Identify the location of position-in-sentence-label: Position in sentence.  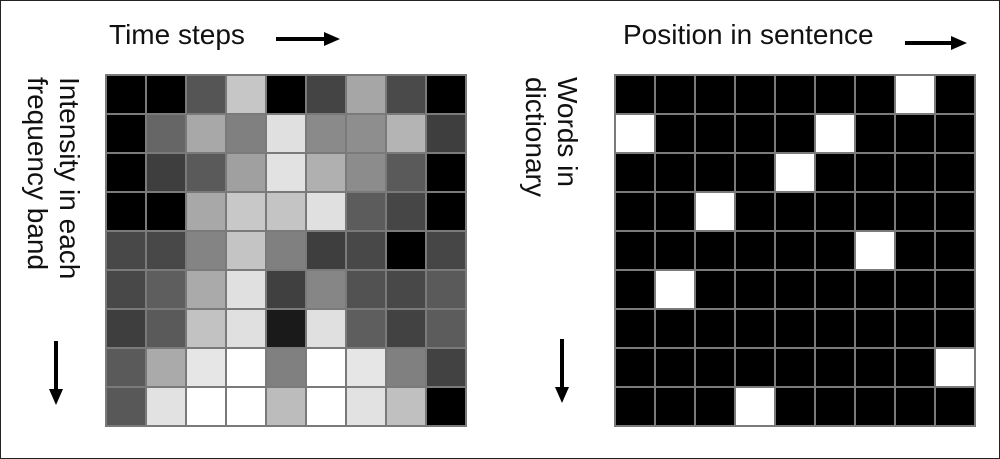
(748, 34).